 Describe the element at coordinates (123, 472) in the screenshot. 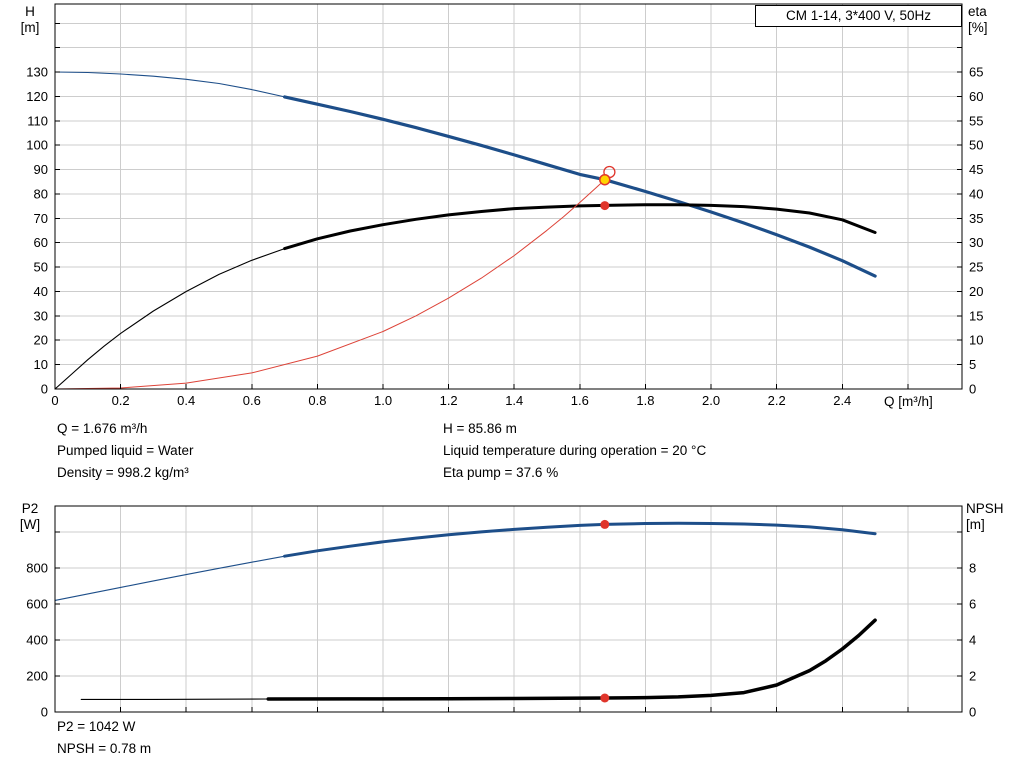

I see `density-readout: Density = 998.2 kg/m³` at that location.